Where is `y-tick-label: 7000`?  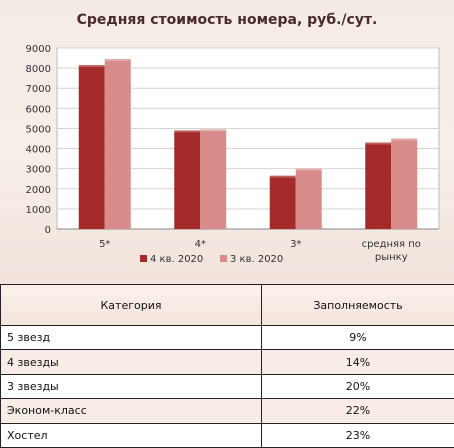
y-tick-label: 7000 is located at coordinates (38, 89).